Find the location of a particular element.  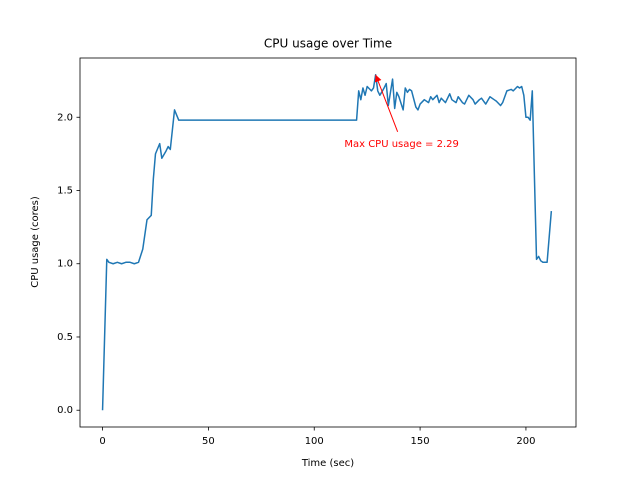

x-tick-label: 50 is located at coordinates (208, 441).